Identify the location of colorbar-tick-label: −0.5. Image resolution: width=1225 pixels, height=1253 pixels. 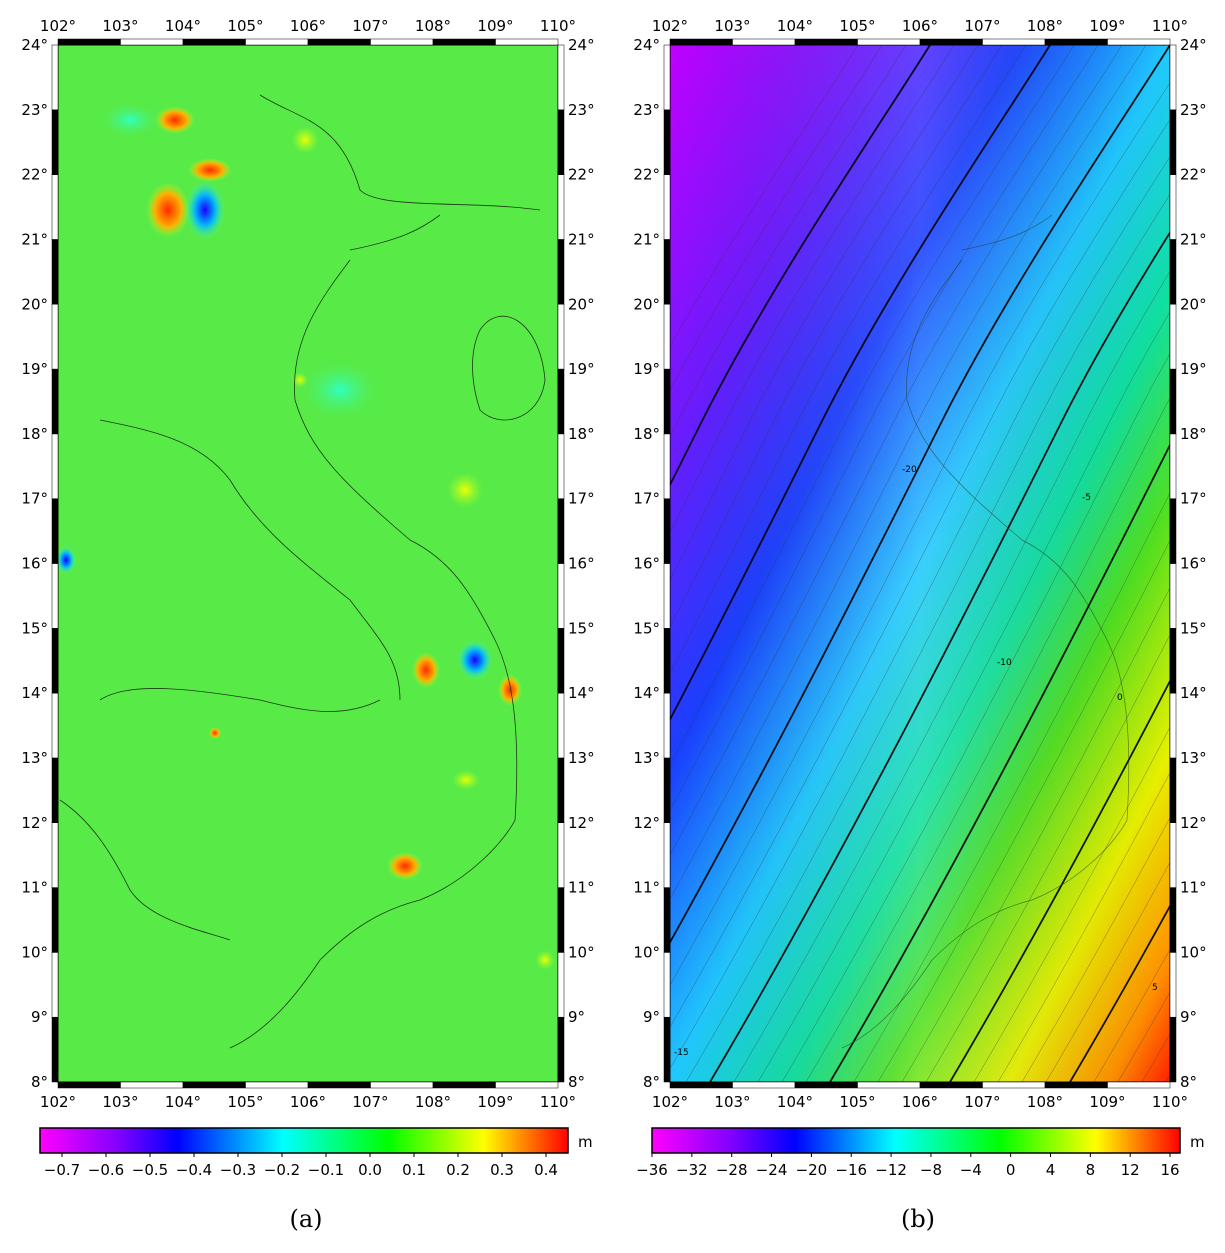
(150, 1170).